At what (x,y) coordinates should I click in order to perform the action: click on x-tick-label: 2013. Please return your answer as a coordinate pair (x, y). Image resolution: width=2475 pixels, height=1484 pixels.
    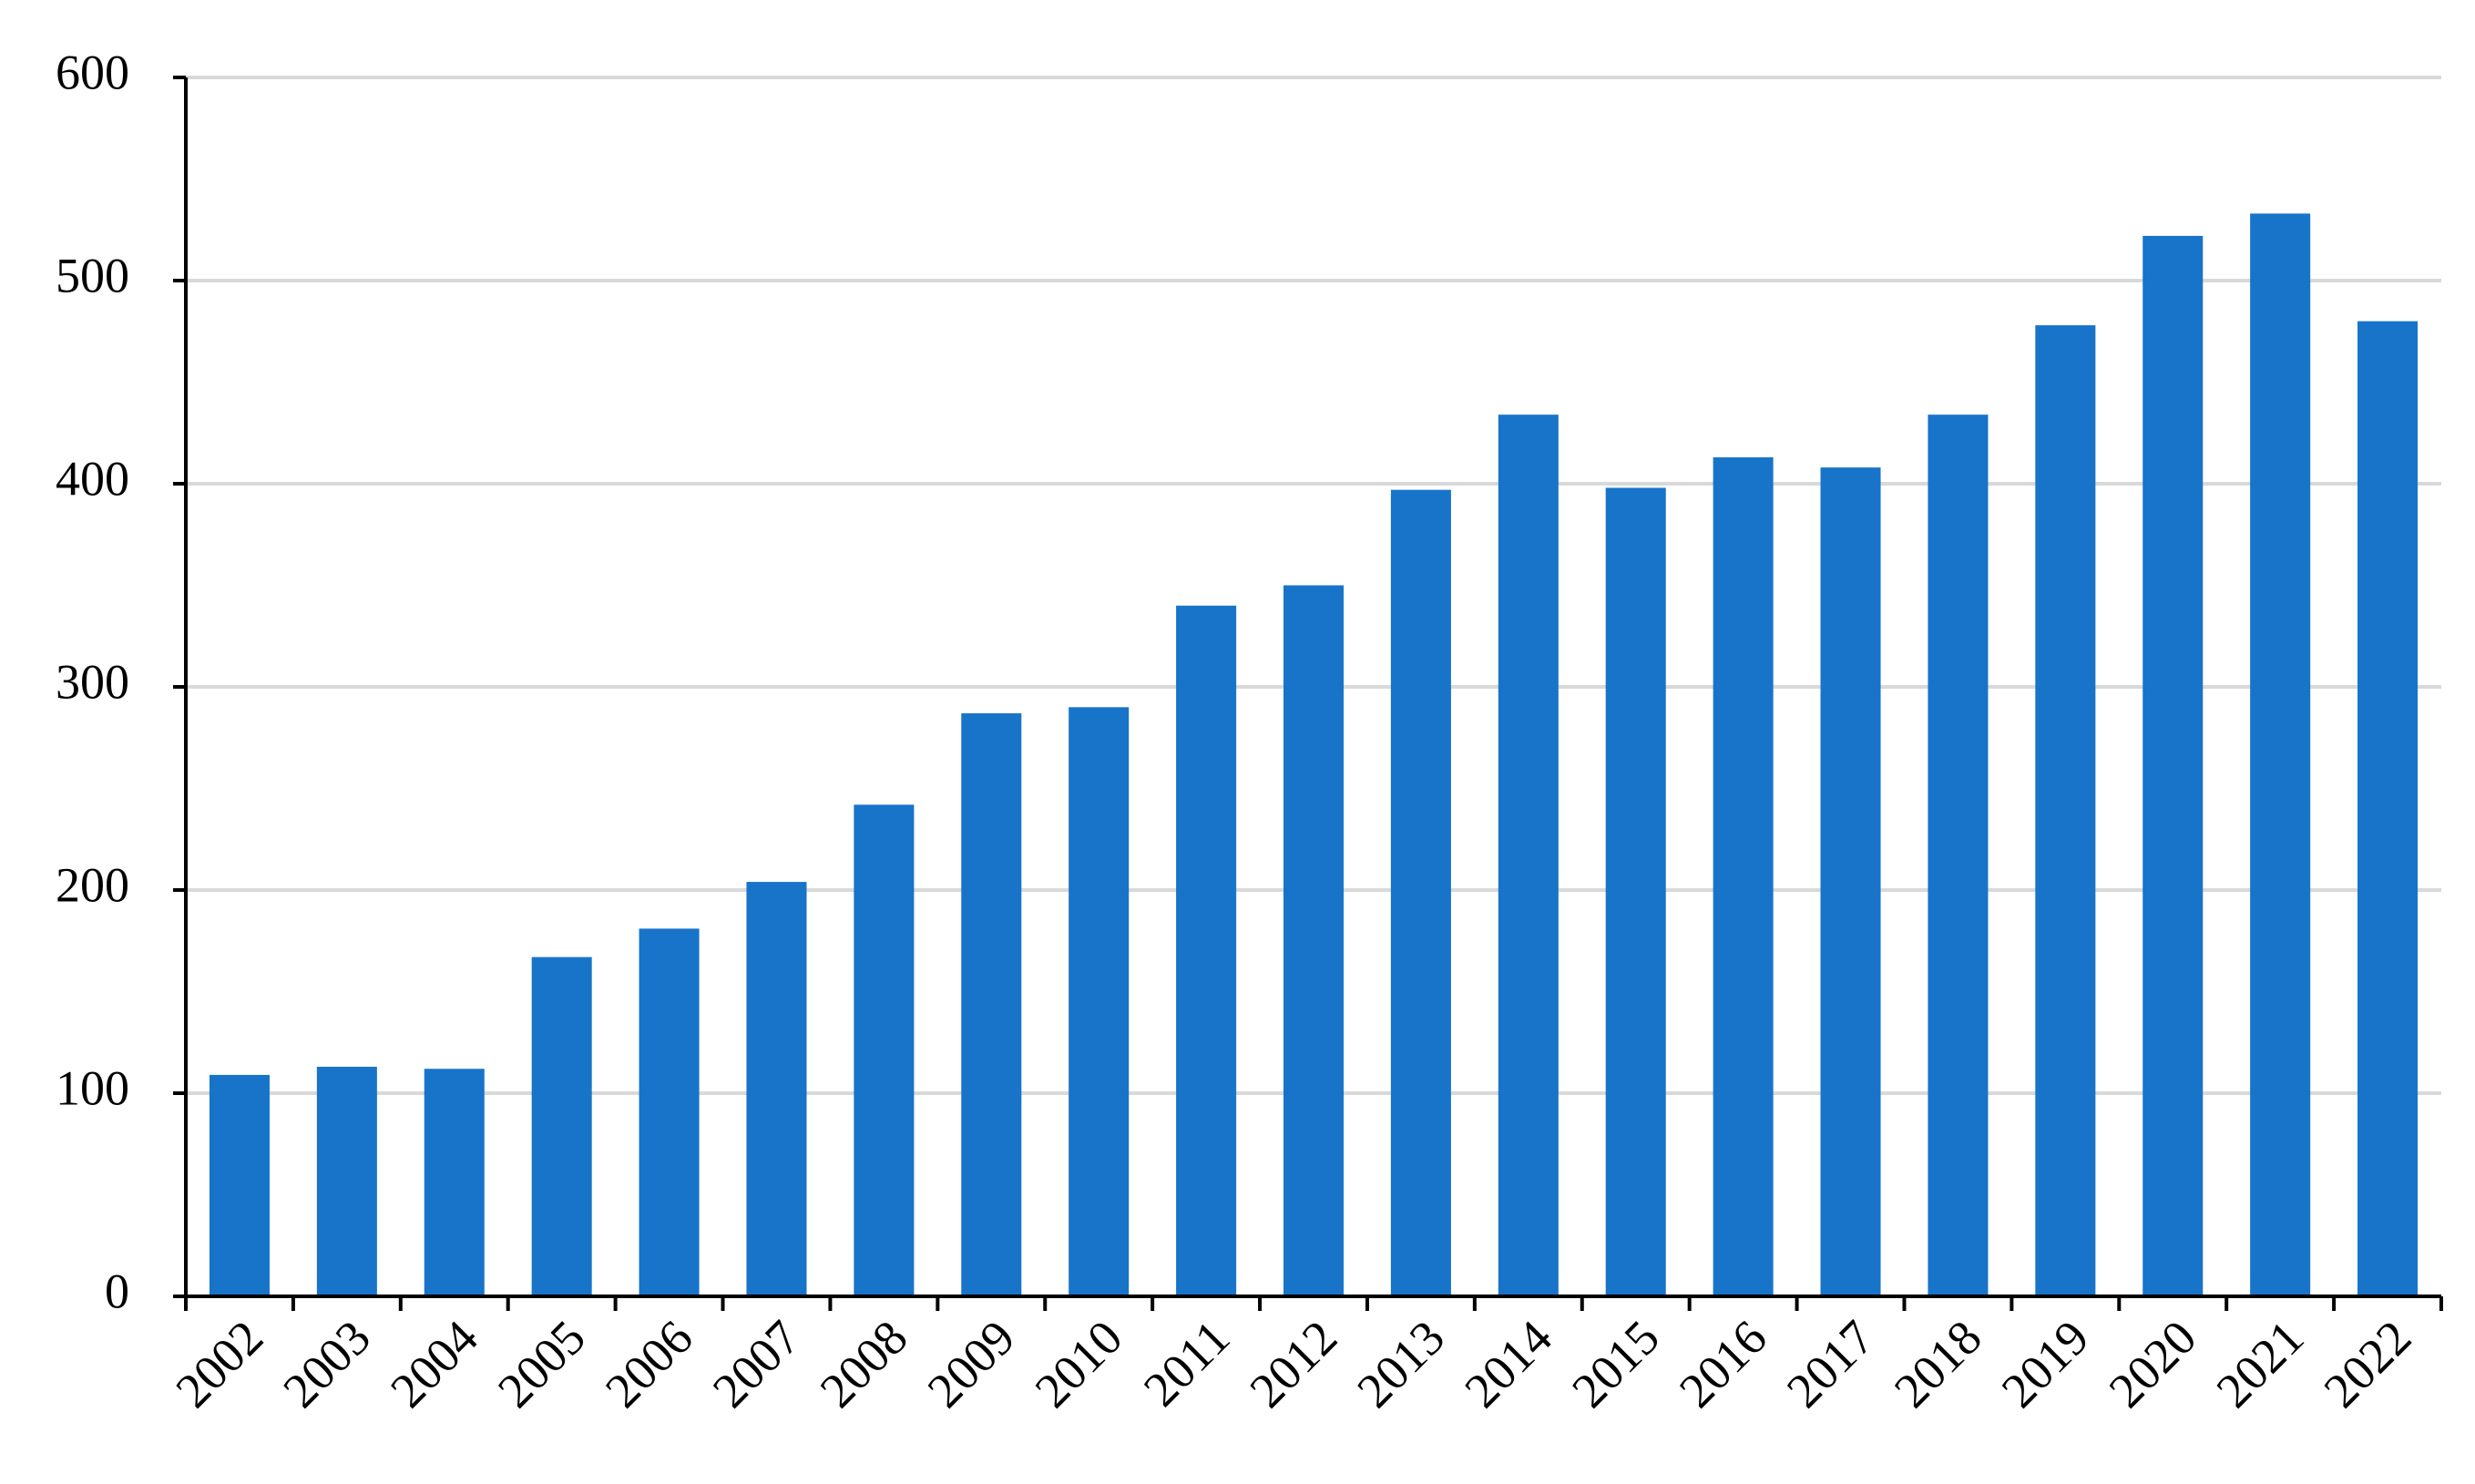
    Looking at the image, I should click on (1400, 1364).